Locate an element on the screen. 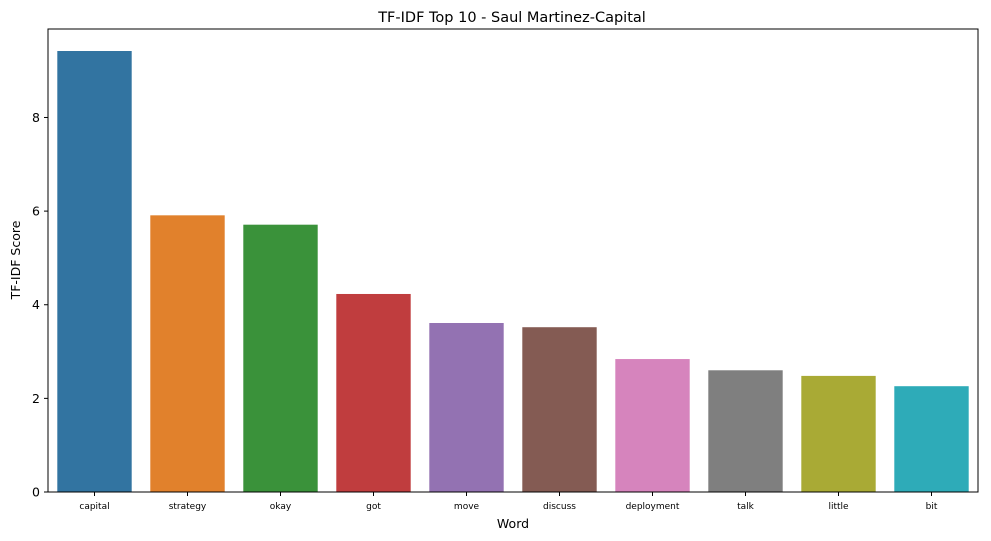 The height and width of the screenshot is (541, 991). chart-title: TF-IDF Top 10 - Saul Martinez-Capital is located at coordinates (511, 18).